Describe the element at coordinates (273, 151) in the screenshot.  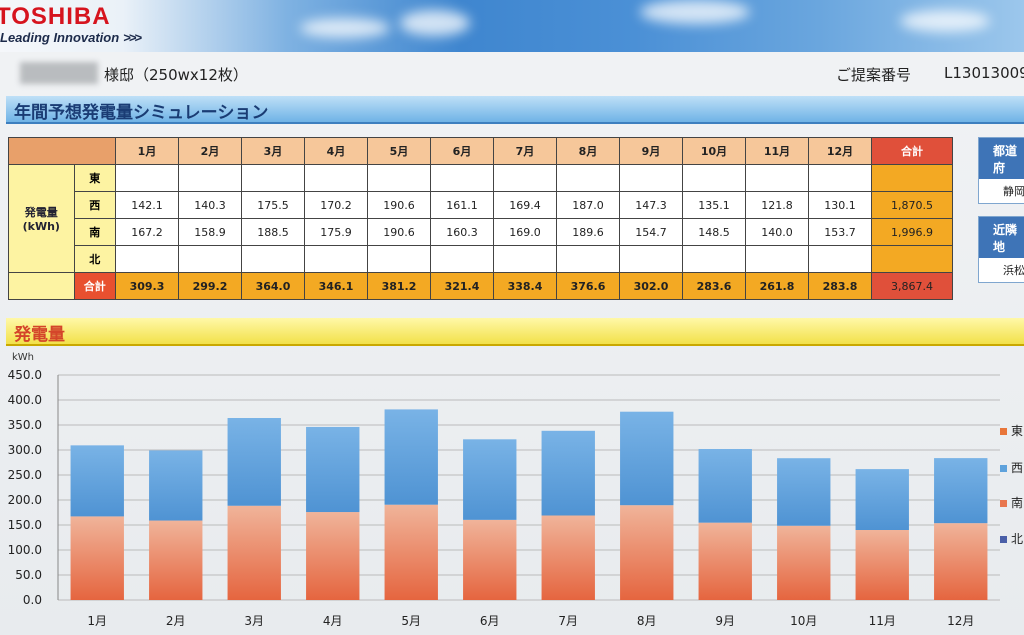
I see `month-header: 3月` at that location.